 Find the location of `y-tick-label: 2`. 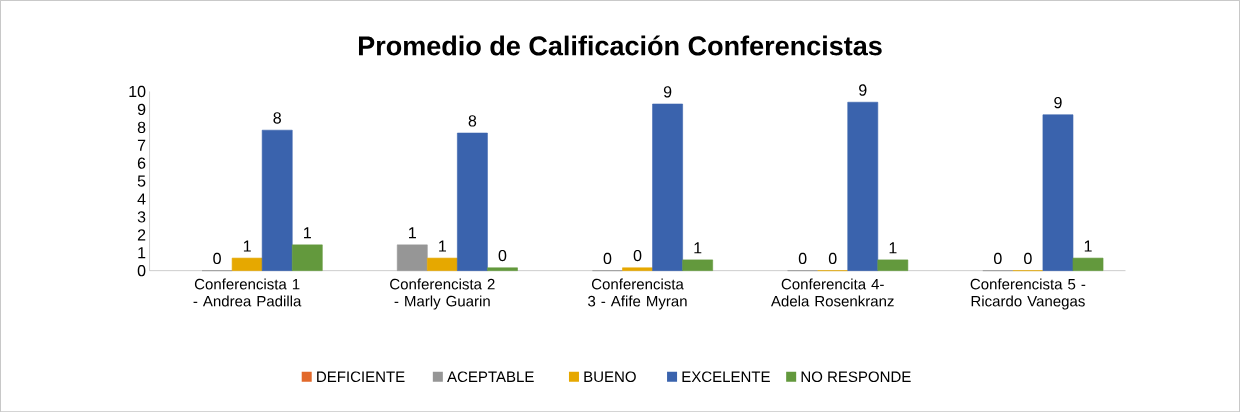

y-tick-label: 2 is located at coordinates (141, 235).